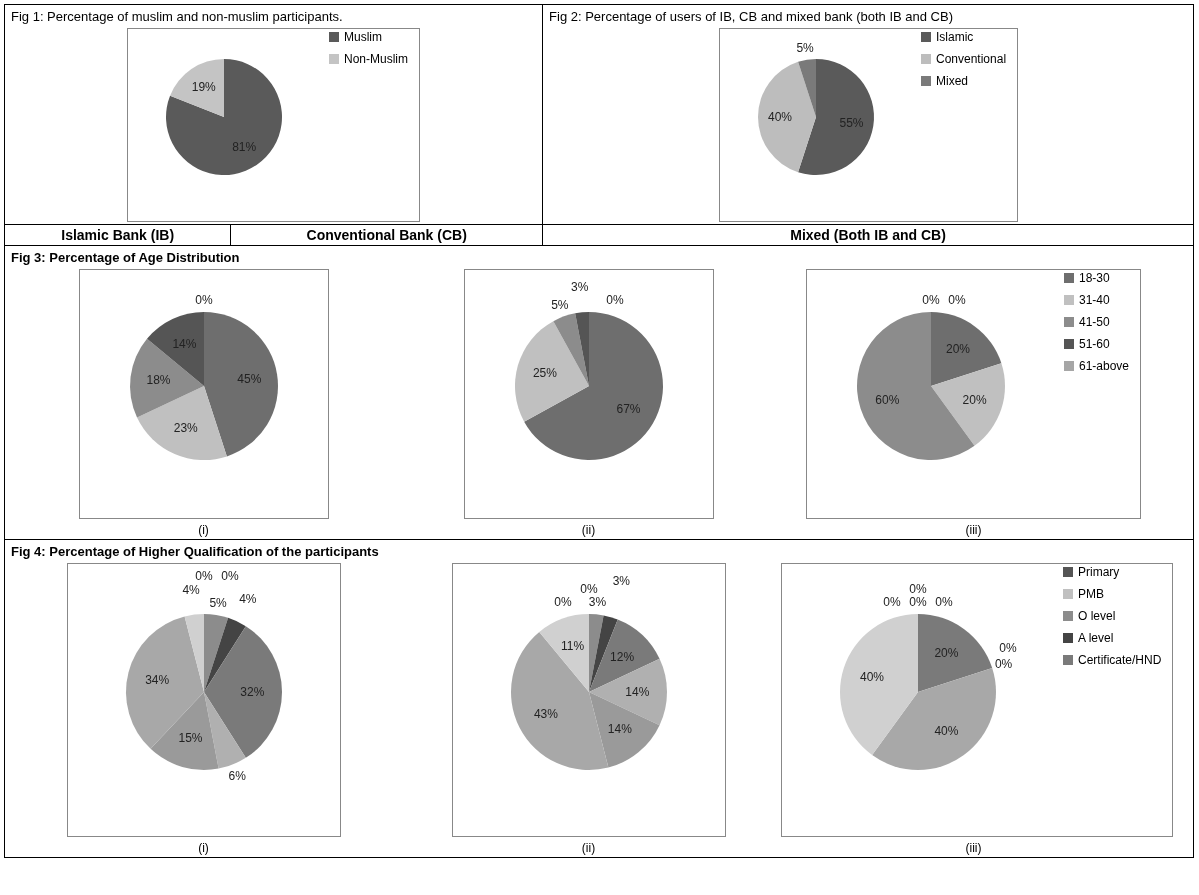 Image resolution: width=1199 pixels, height=895 pixels. Describe the element at coordinates (1097, 616) in the screenshot. I see `legend-label: O level` at that location.